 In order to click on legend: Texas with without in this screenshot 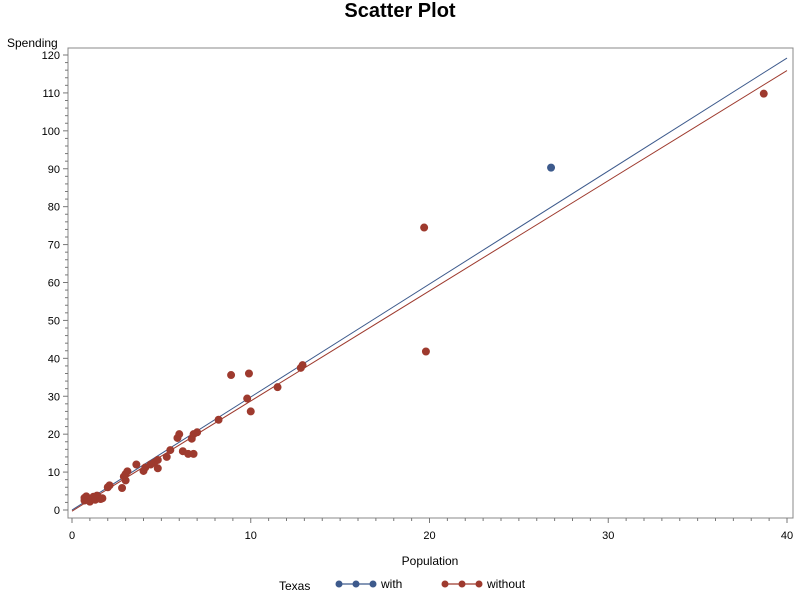, I will do `click(402, 585)`.